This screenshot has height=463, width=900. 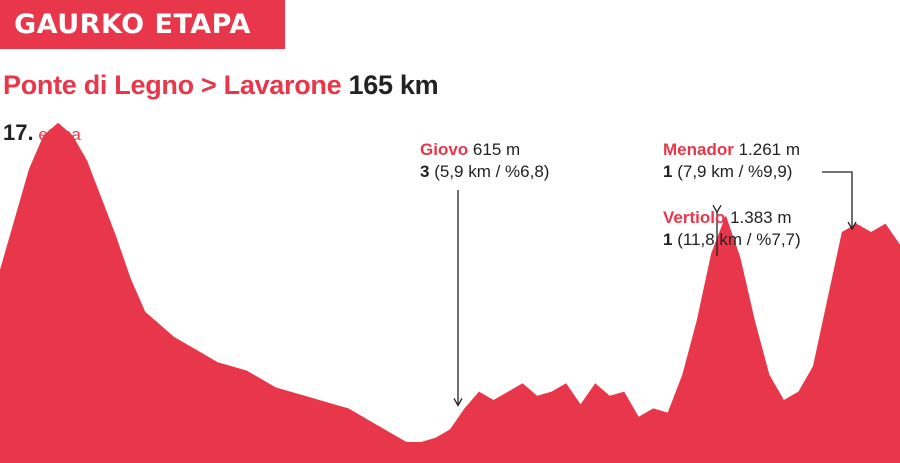 What do you see at coordinates (761, 217) in the screenshot?
I see `climb-altitude: 1.383 m` at bounding box center [761, 217].